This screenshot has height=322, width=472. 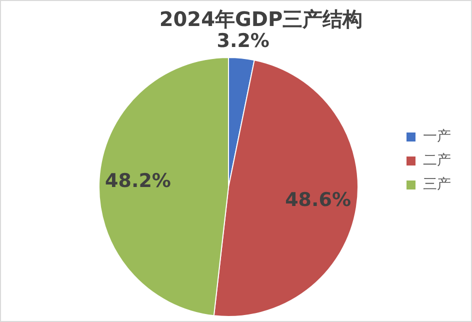 I want to click on legend-label: 二产, so click(x=437, y=160).